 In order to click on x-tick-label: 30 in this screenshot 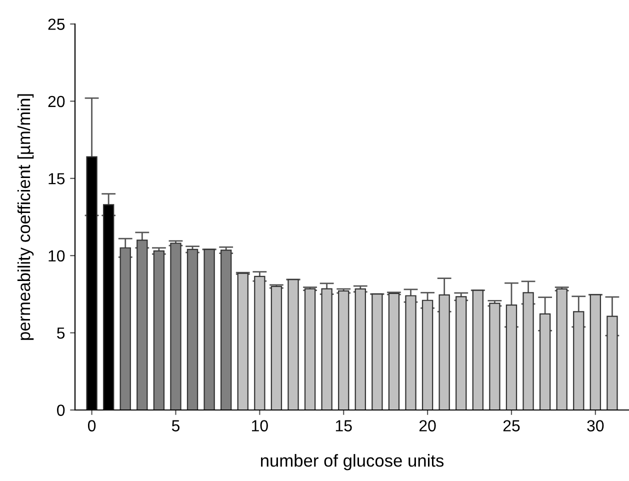, I will do `click(595, 426)`.